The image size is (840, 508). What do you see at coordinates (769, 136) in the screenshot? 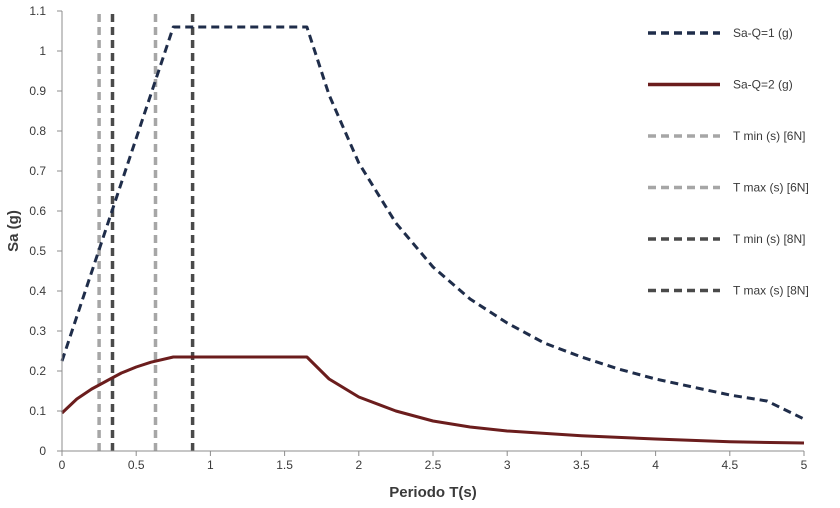
I see `legend-label: T min (s) [6N]` at bounding box center [769, 136].